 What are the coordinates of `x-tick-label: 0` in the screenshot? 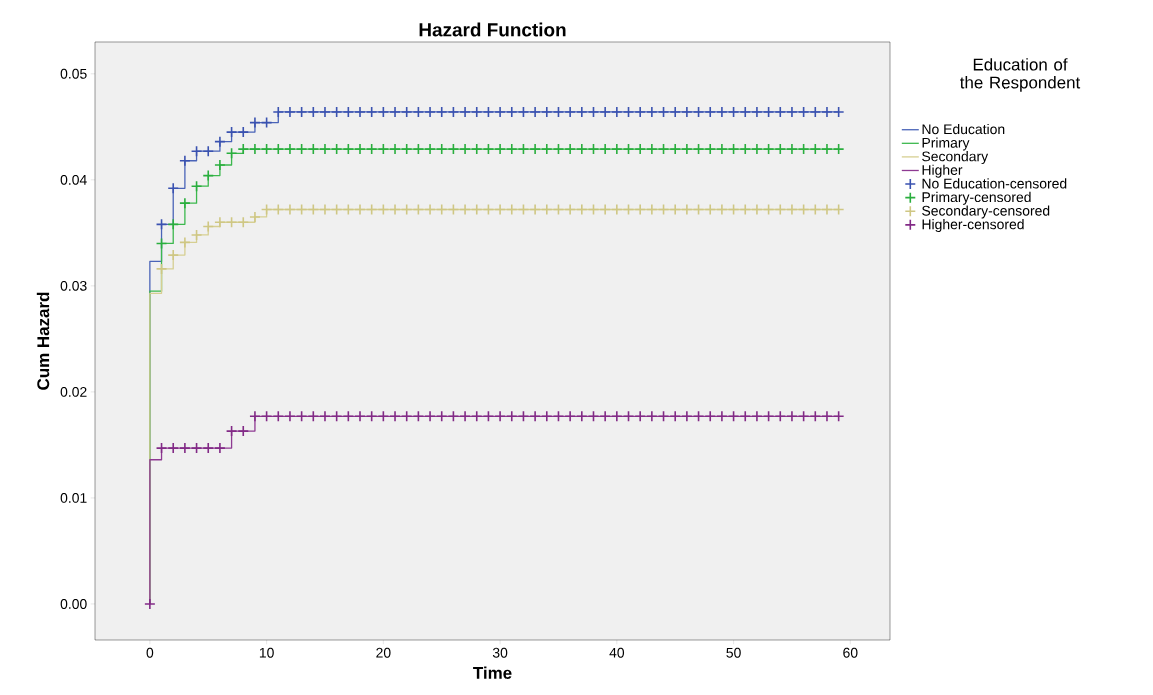 It's located at (150, 652).